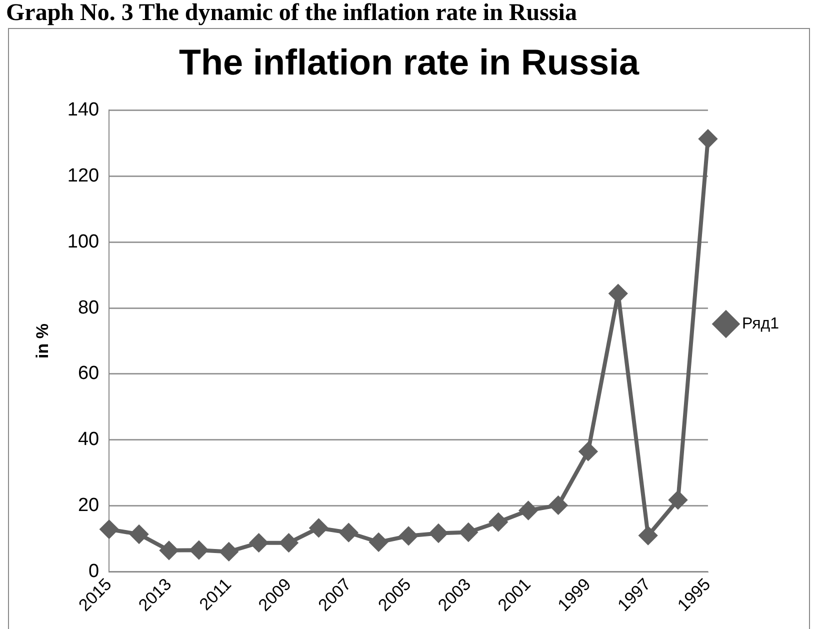 This screenshot has height=629, width=816. What do you see at coordinates (94, 571) in the screenshot?
I see `y-tick-label: 0` at bounding box center [94, 571].